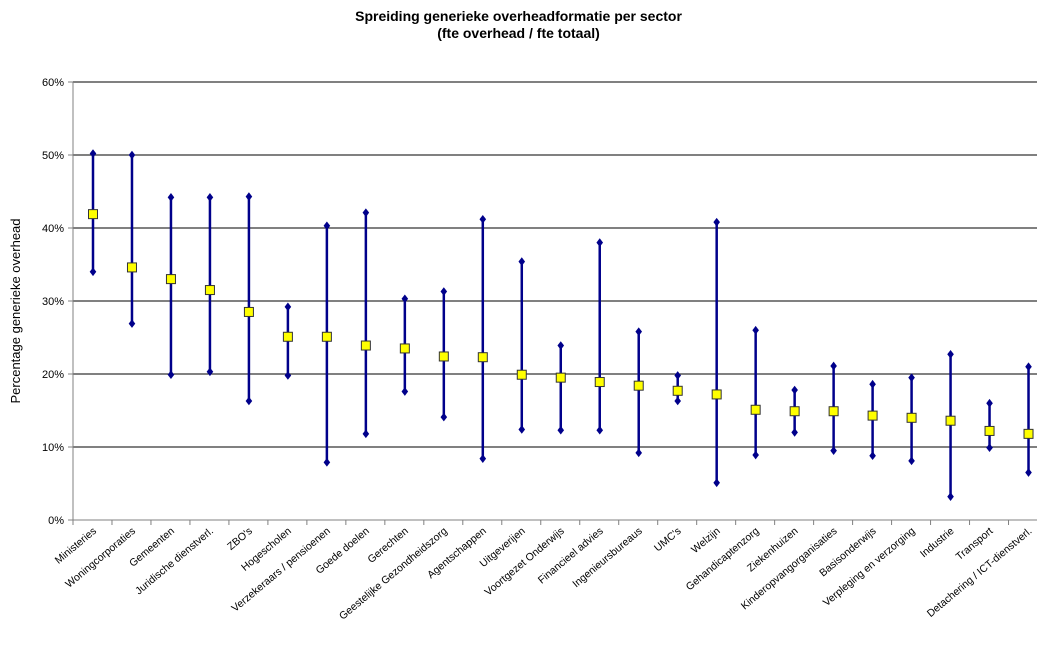 The image size is (1037, 648). What do you see at coordinates (518, 33) in the screenshot?
I see `chart-subtitle: (fte overhead / fte totaal)` at bounding box center [518, 33].